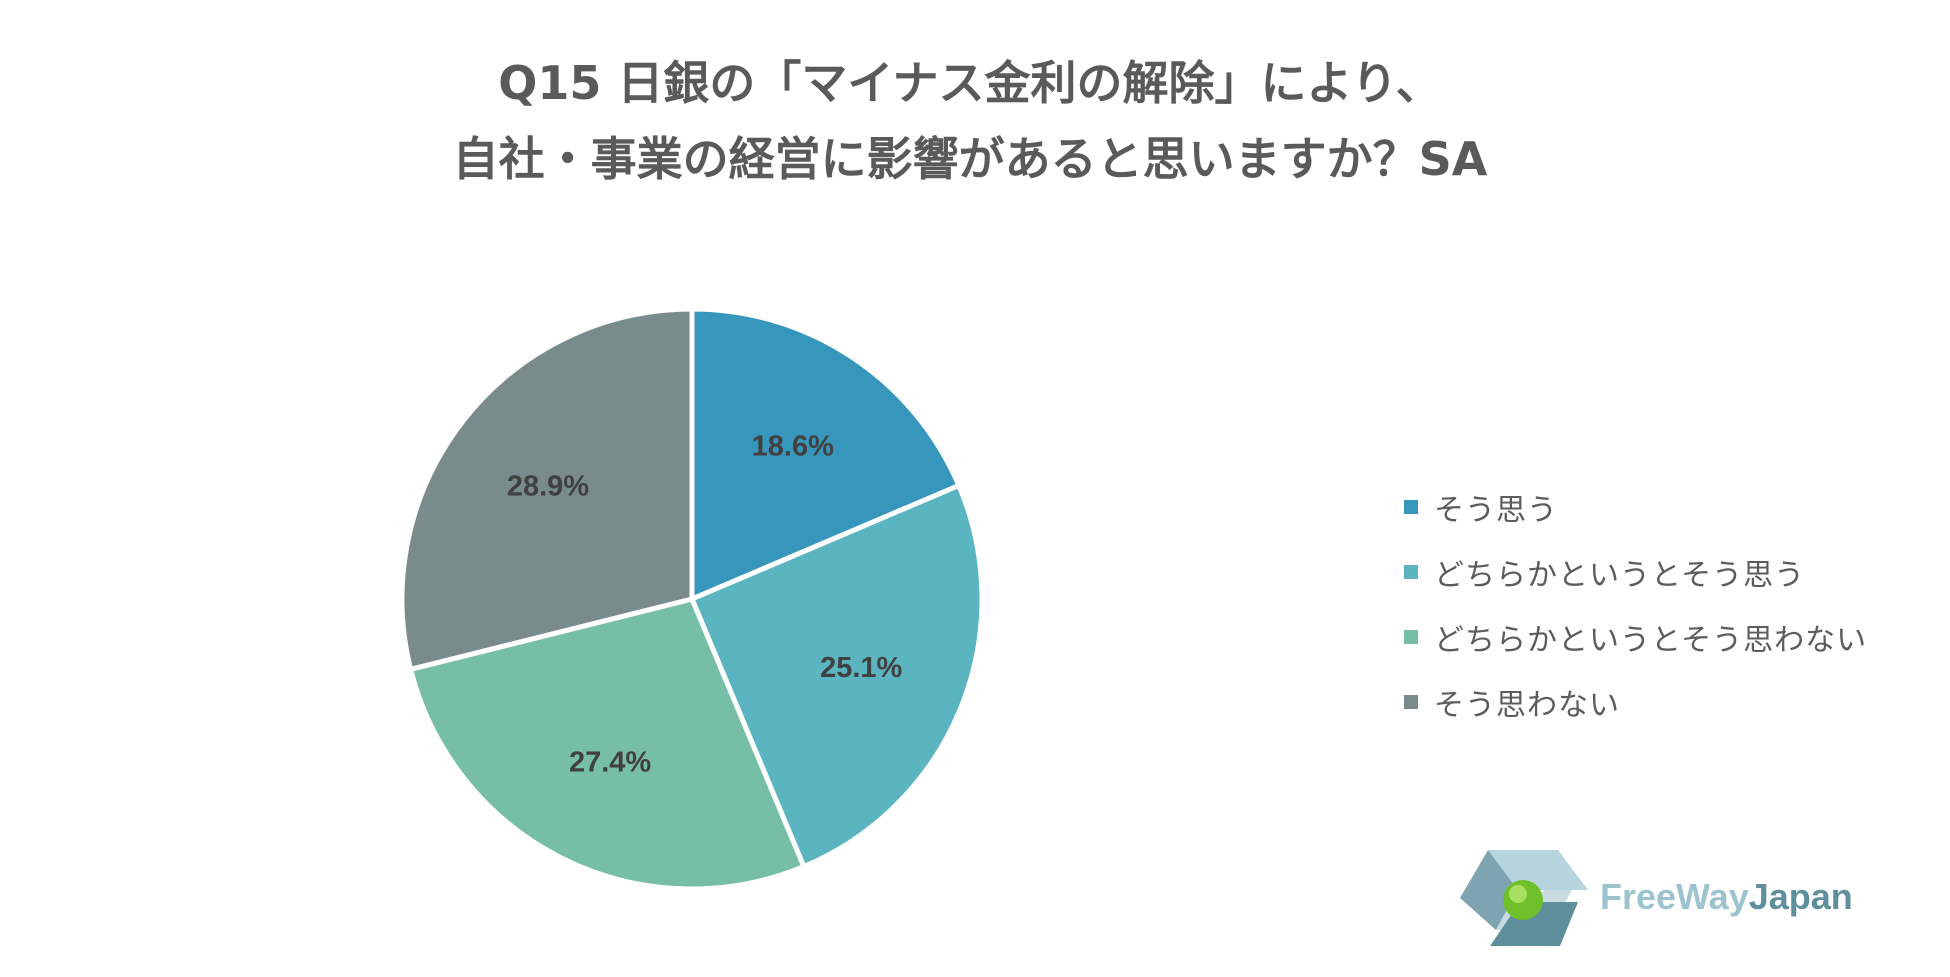 The width and height of the screenshot is (1950, 977). I want to click on freewayjapan-logo: FreeWayJapan, so click(1680, 898).